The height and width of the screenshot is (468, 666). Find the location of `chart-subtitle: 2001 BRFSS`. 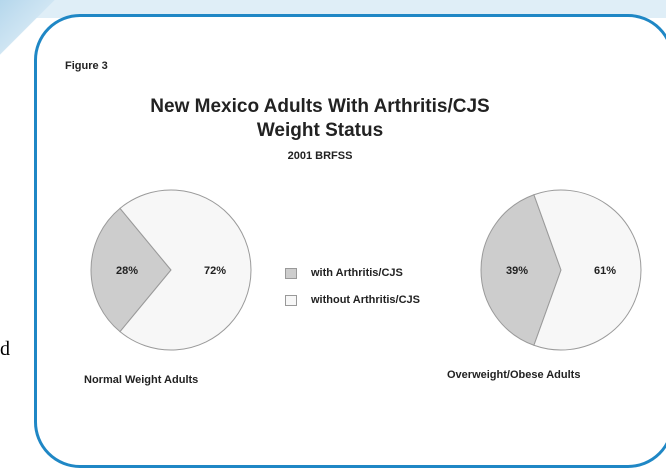

chart-subtitle: 2001 BRFSS is located at coordinates (320, 156).